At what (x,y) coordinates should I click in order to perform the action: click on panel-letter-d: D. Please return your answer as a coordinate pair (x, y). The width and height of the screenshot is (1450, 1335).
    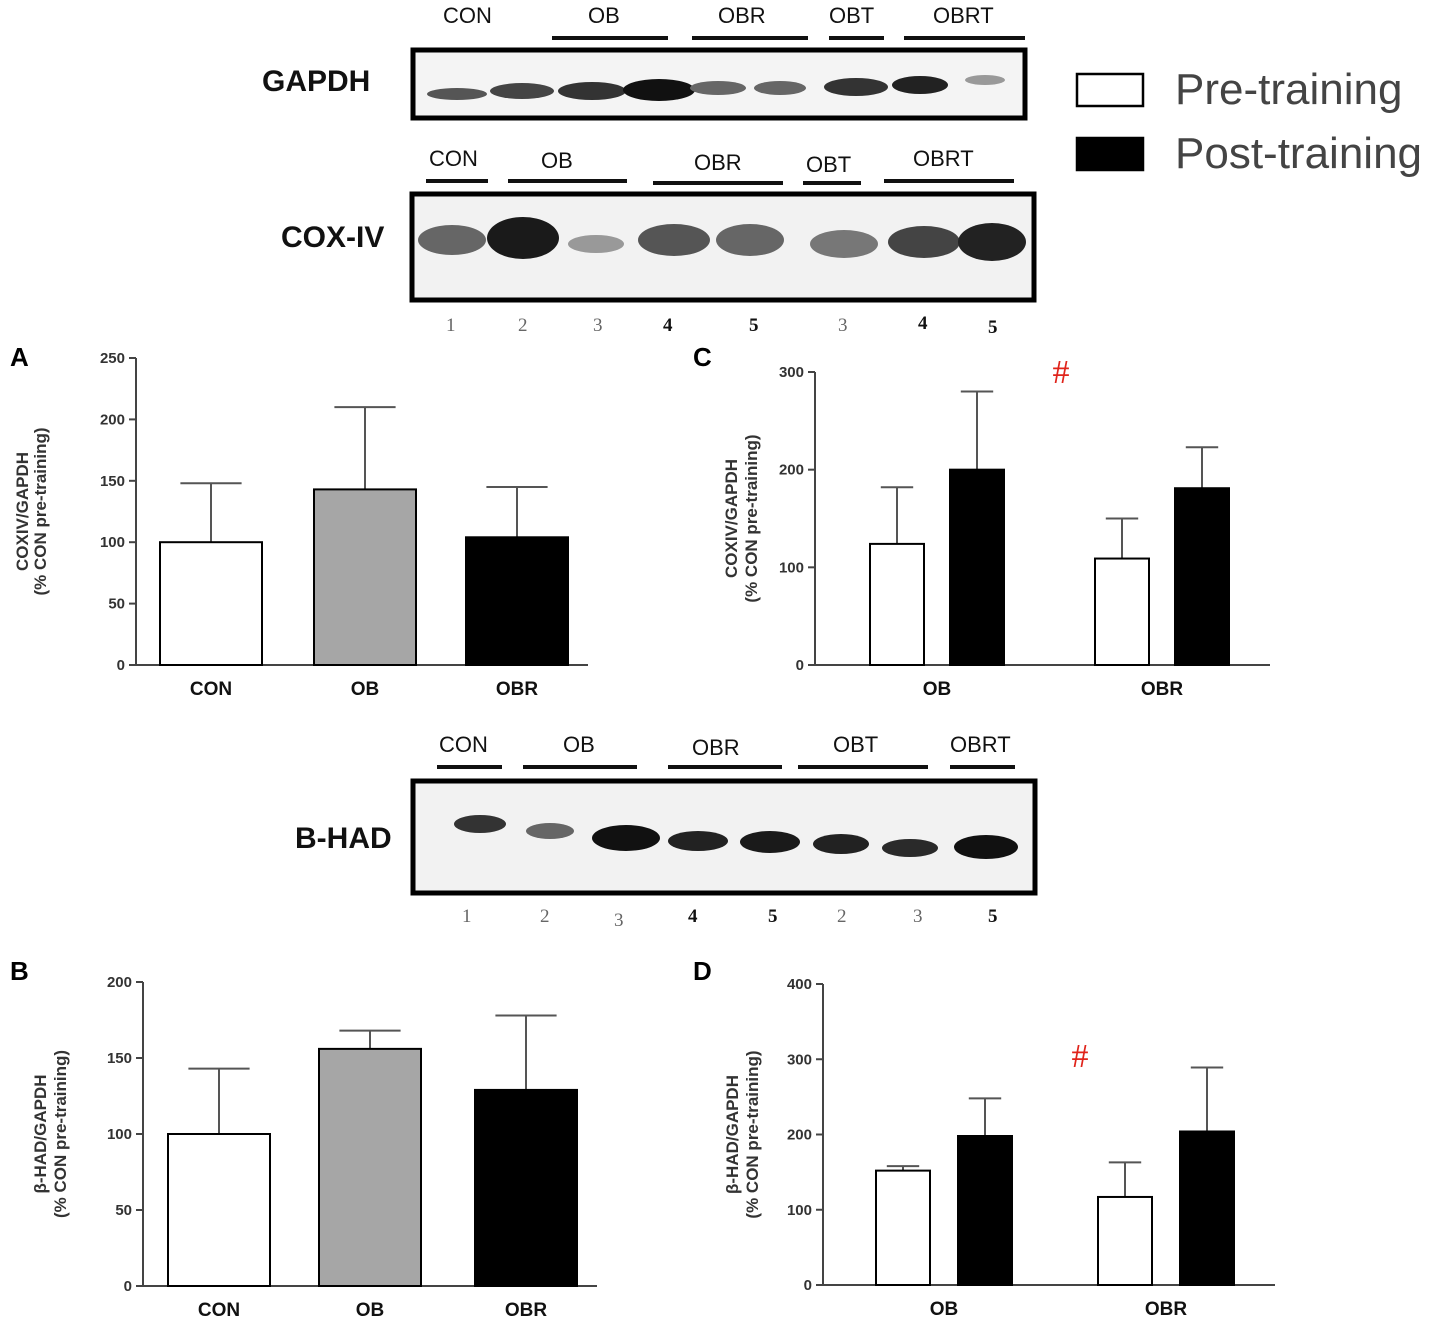
    Looking at the image, I should click on (702, 971).